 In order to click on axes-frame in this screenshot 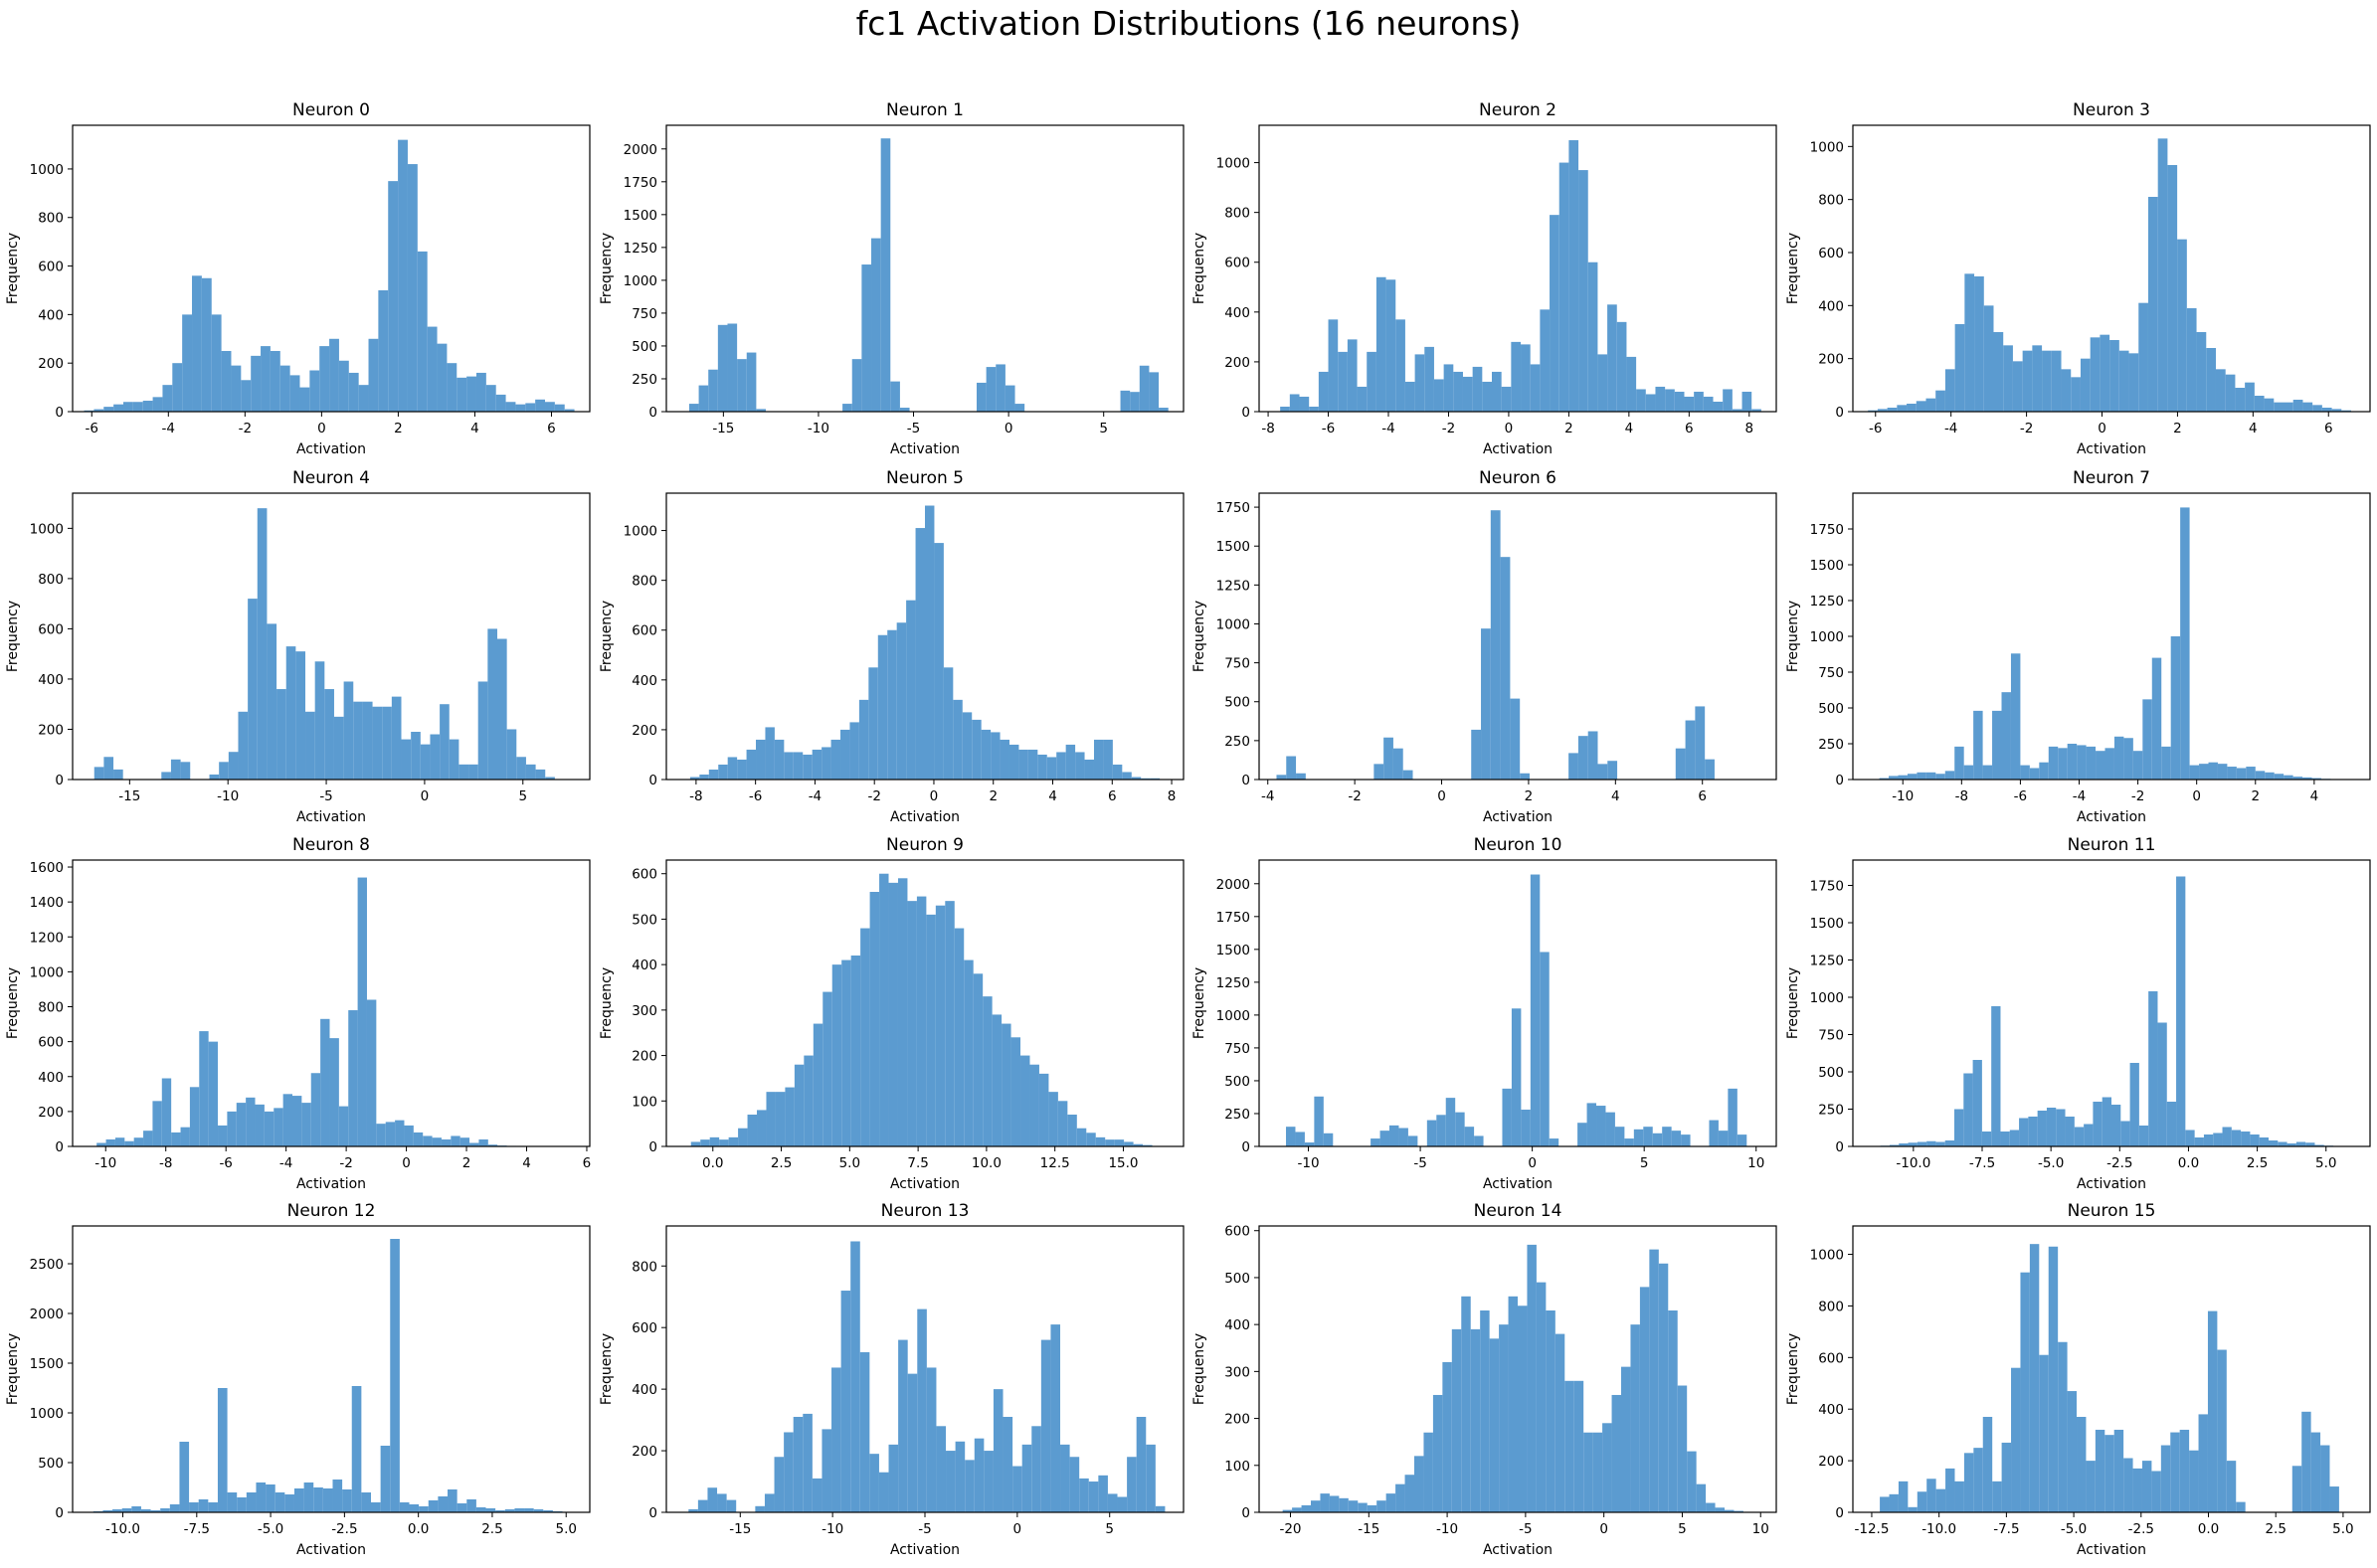, I will do `click(2111, 636)`.